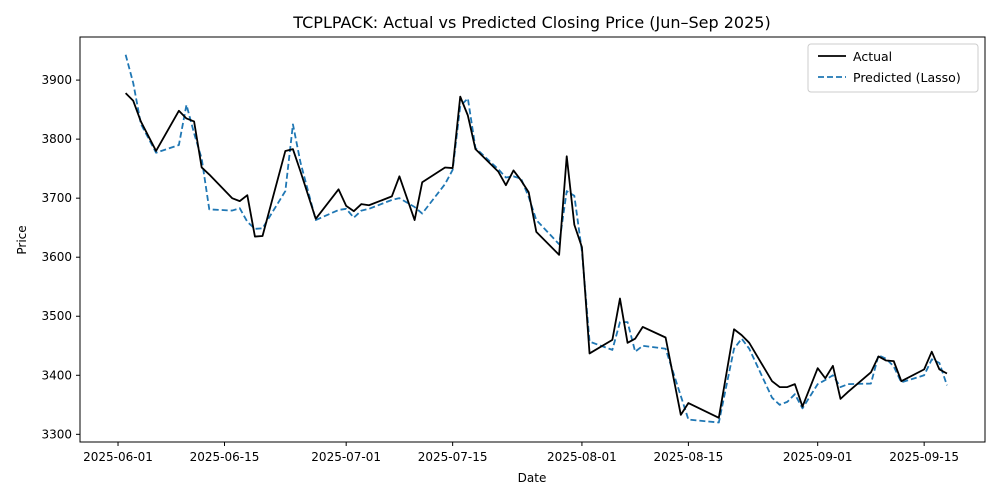  I want to click on x-axis-label: Date, so click(532, 478).